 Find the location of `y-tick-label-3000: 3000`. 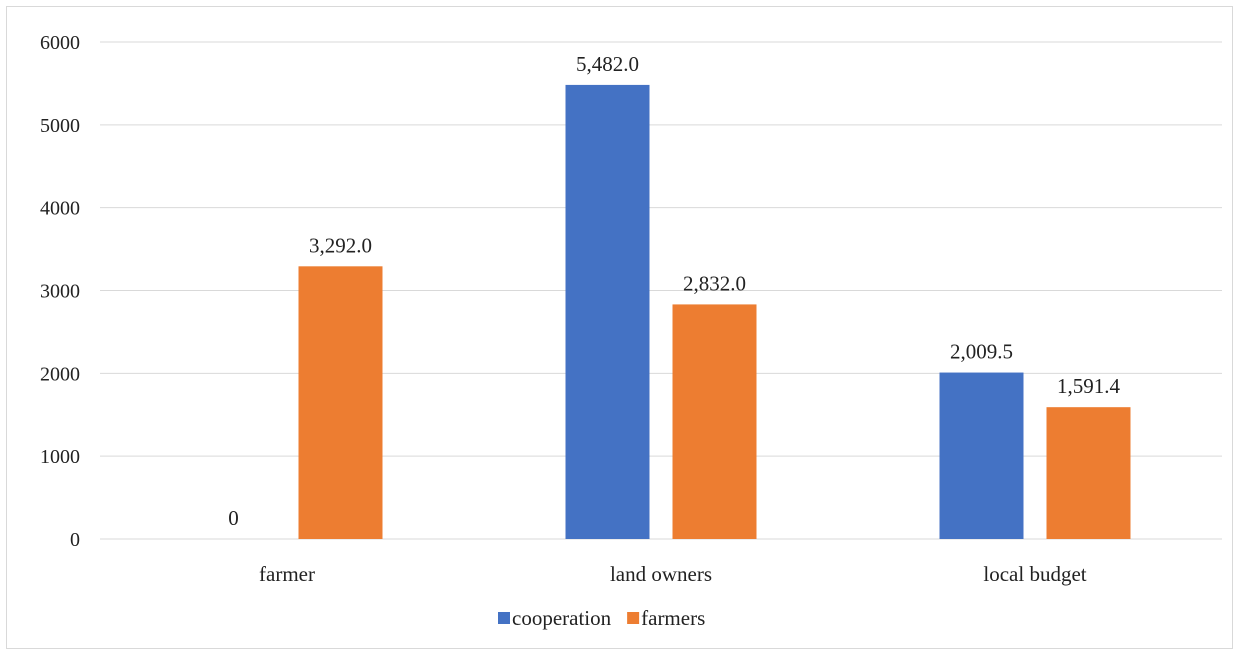

y-tick-label-3000: 3000 is located at coordinates (60, 292).